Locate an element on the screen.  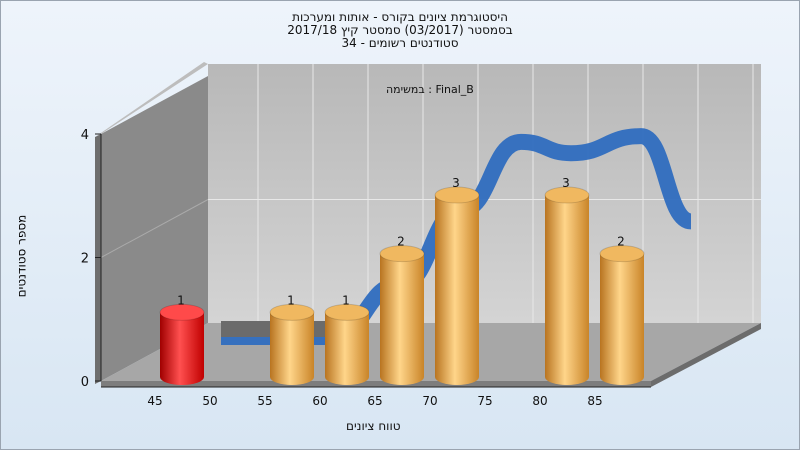
y-axis-label-wrap: מספר סטודנטים is located at coordinates (21, 256).